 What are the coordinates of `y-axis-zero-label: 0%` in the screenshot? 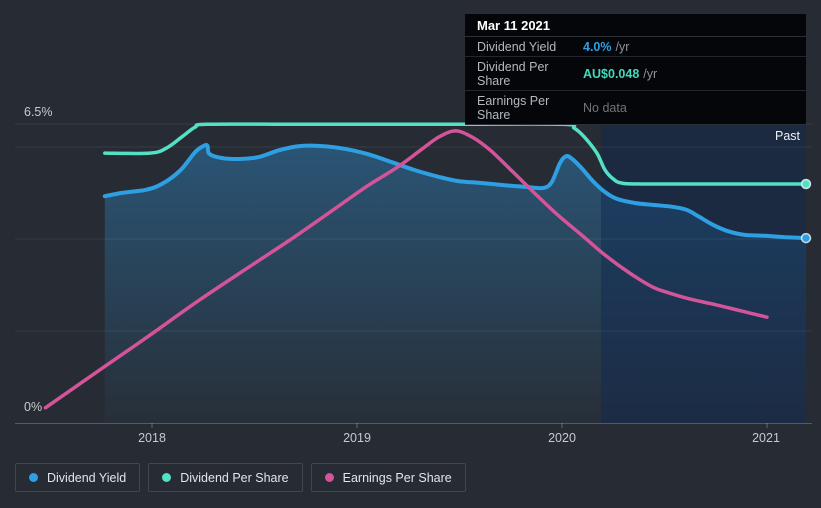 It's located at (33, 407).